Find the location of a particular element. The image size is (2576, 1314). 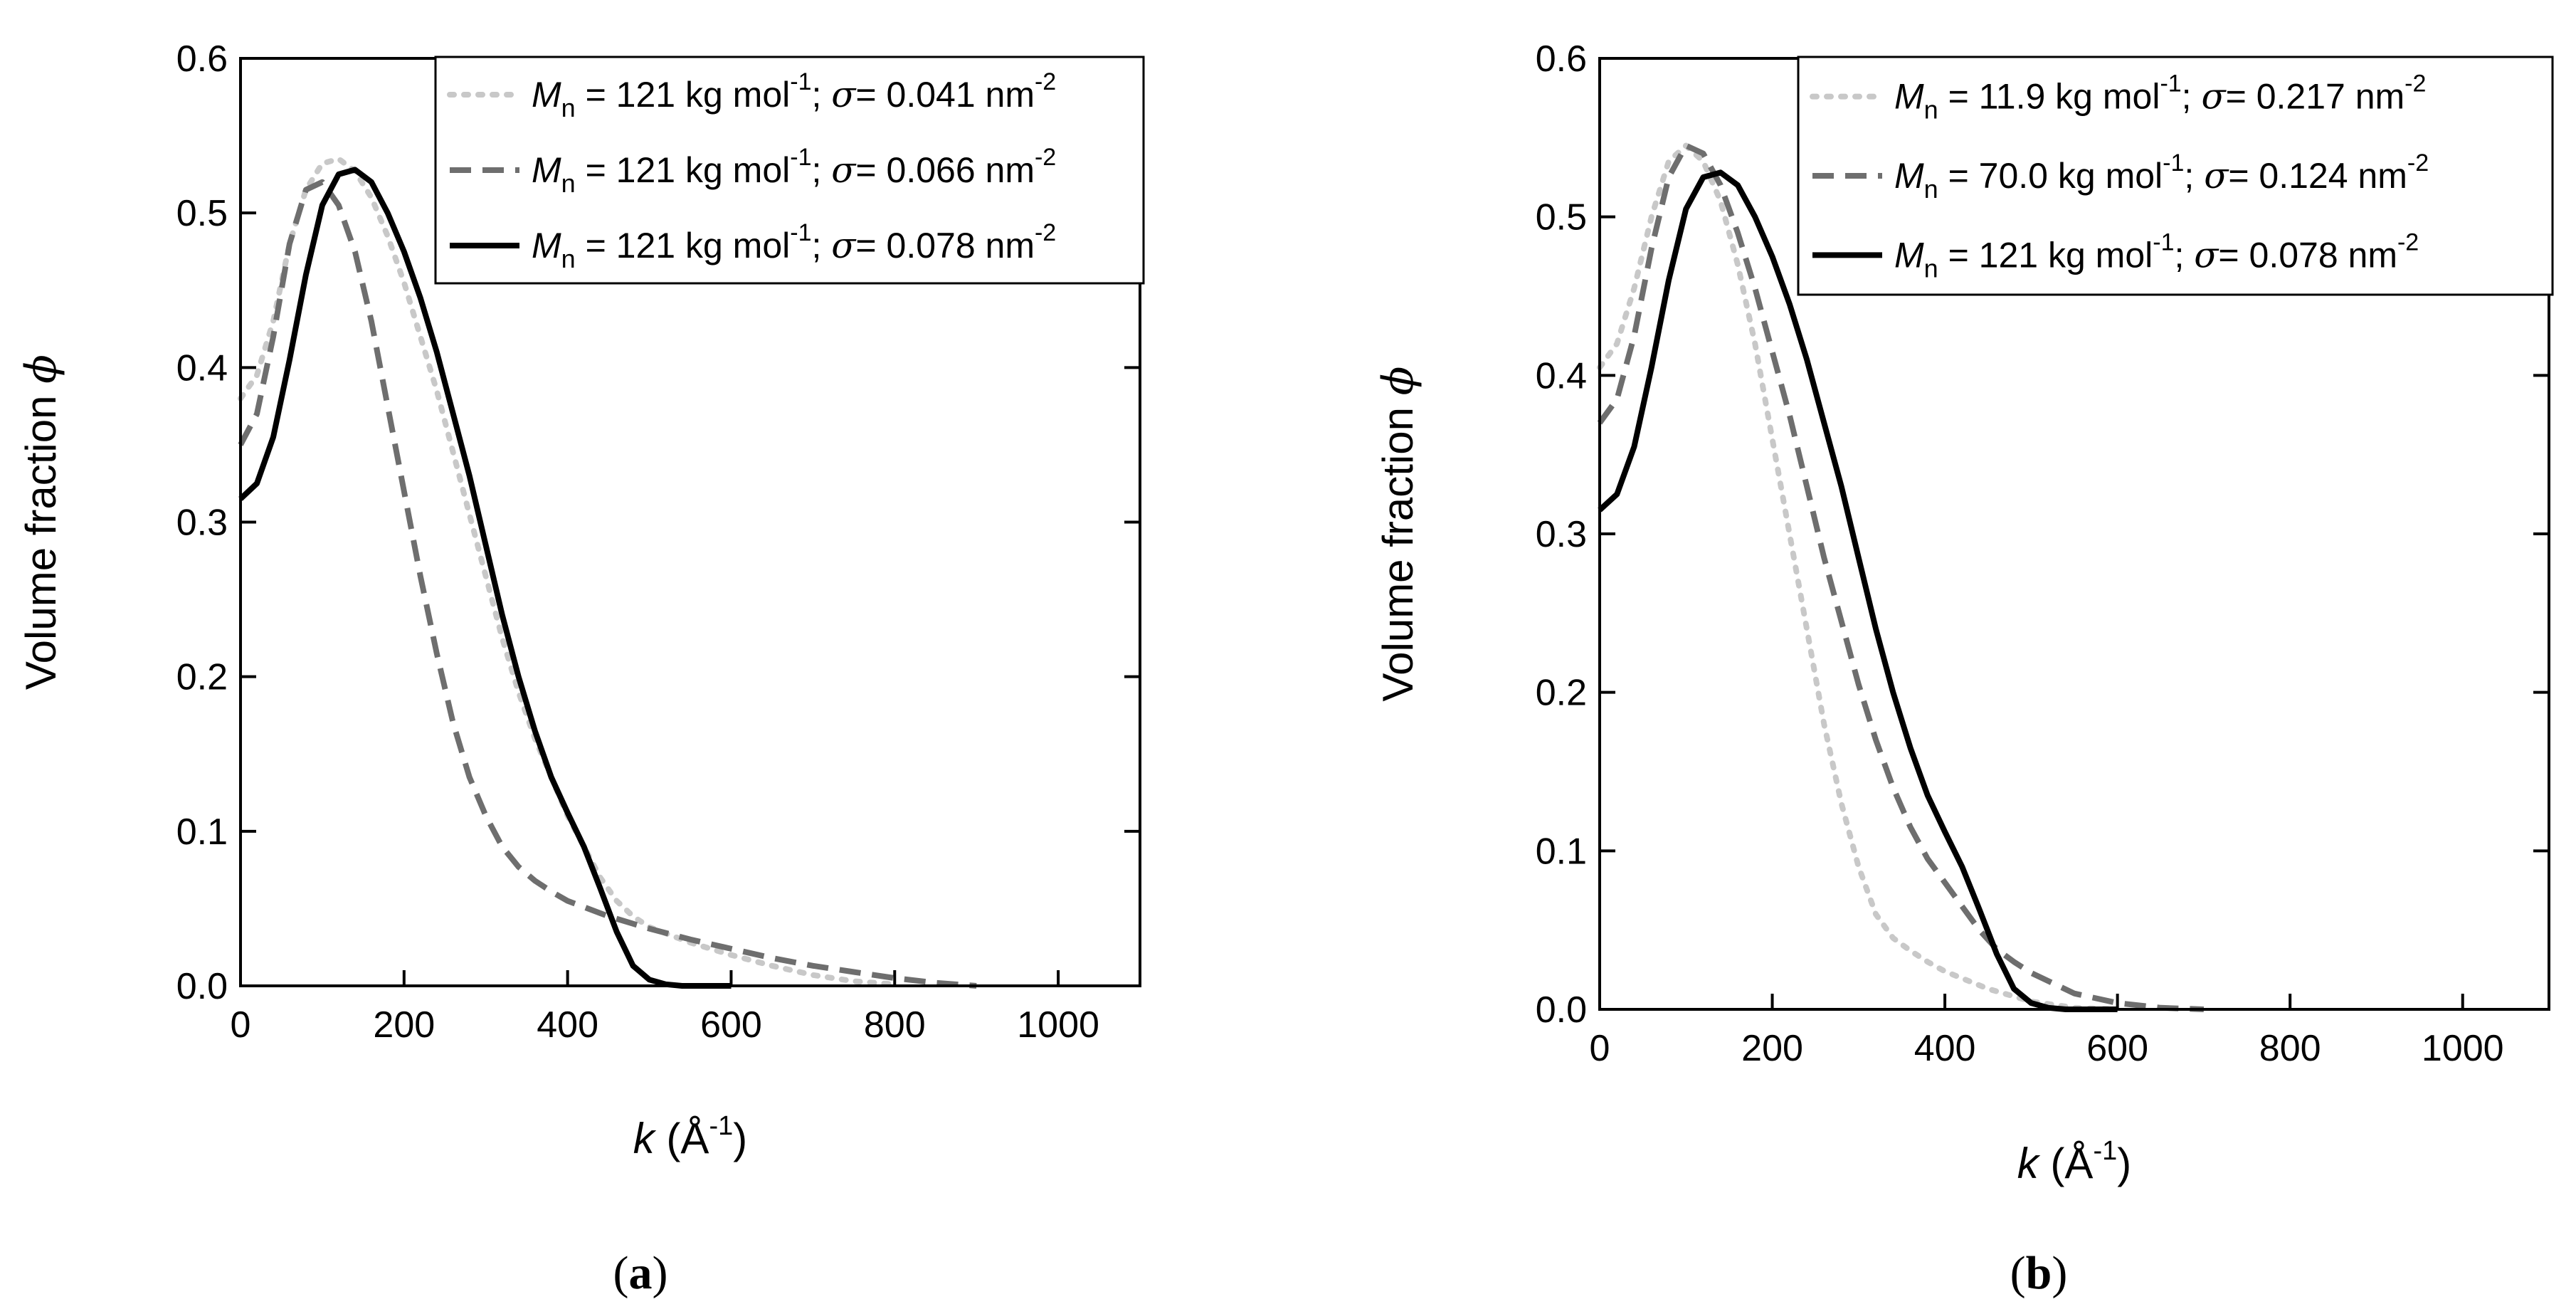

legend-label-b-s3: Mn = 121 kg mol-1; σ= 0.078 nm-2 is located at coordinates (2156, 255).